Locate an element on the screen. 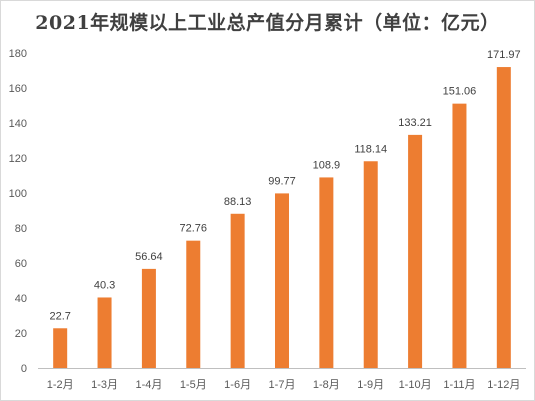 Image resolution: width=535 pixels, height=401 pixels. x-tick-label: 1-5月 is located at coordinates (193, 385).